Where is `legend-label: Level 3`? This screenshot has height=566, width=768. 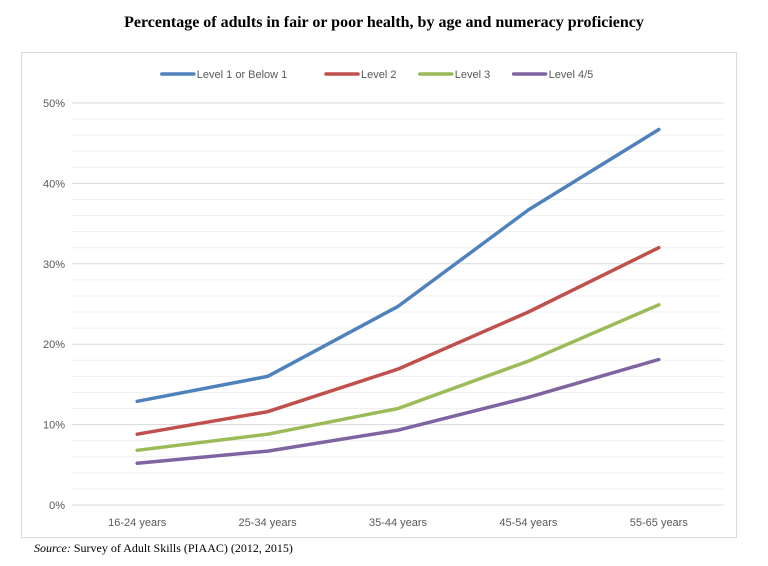 legend-label: Level 3 is located at coordinates (472, 75).